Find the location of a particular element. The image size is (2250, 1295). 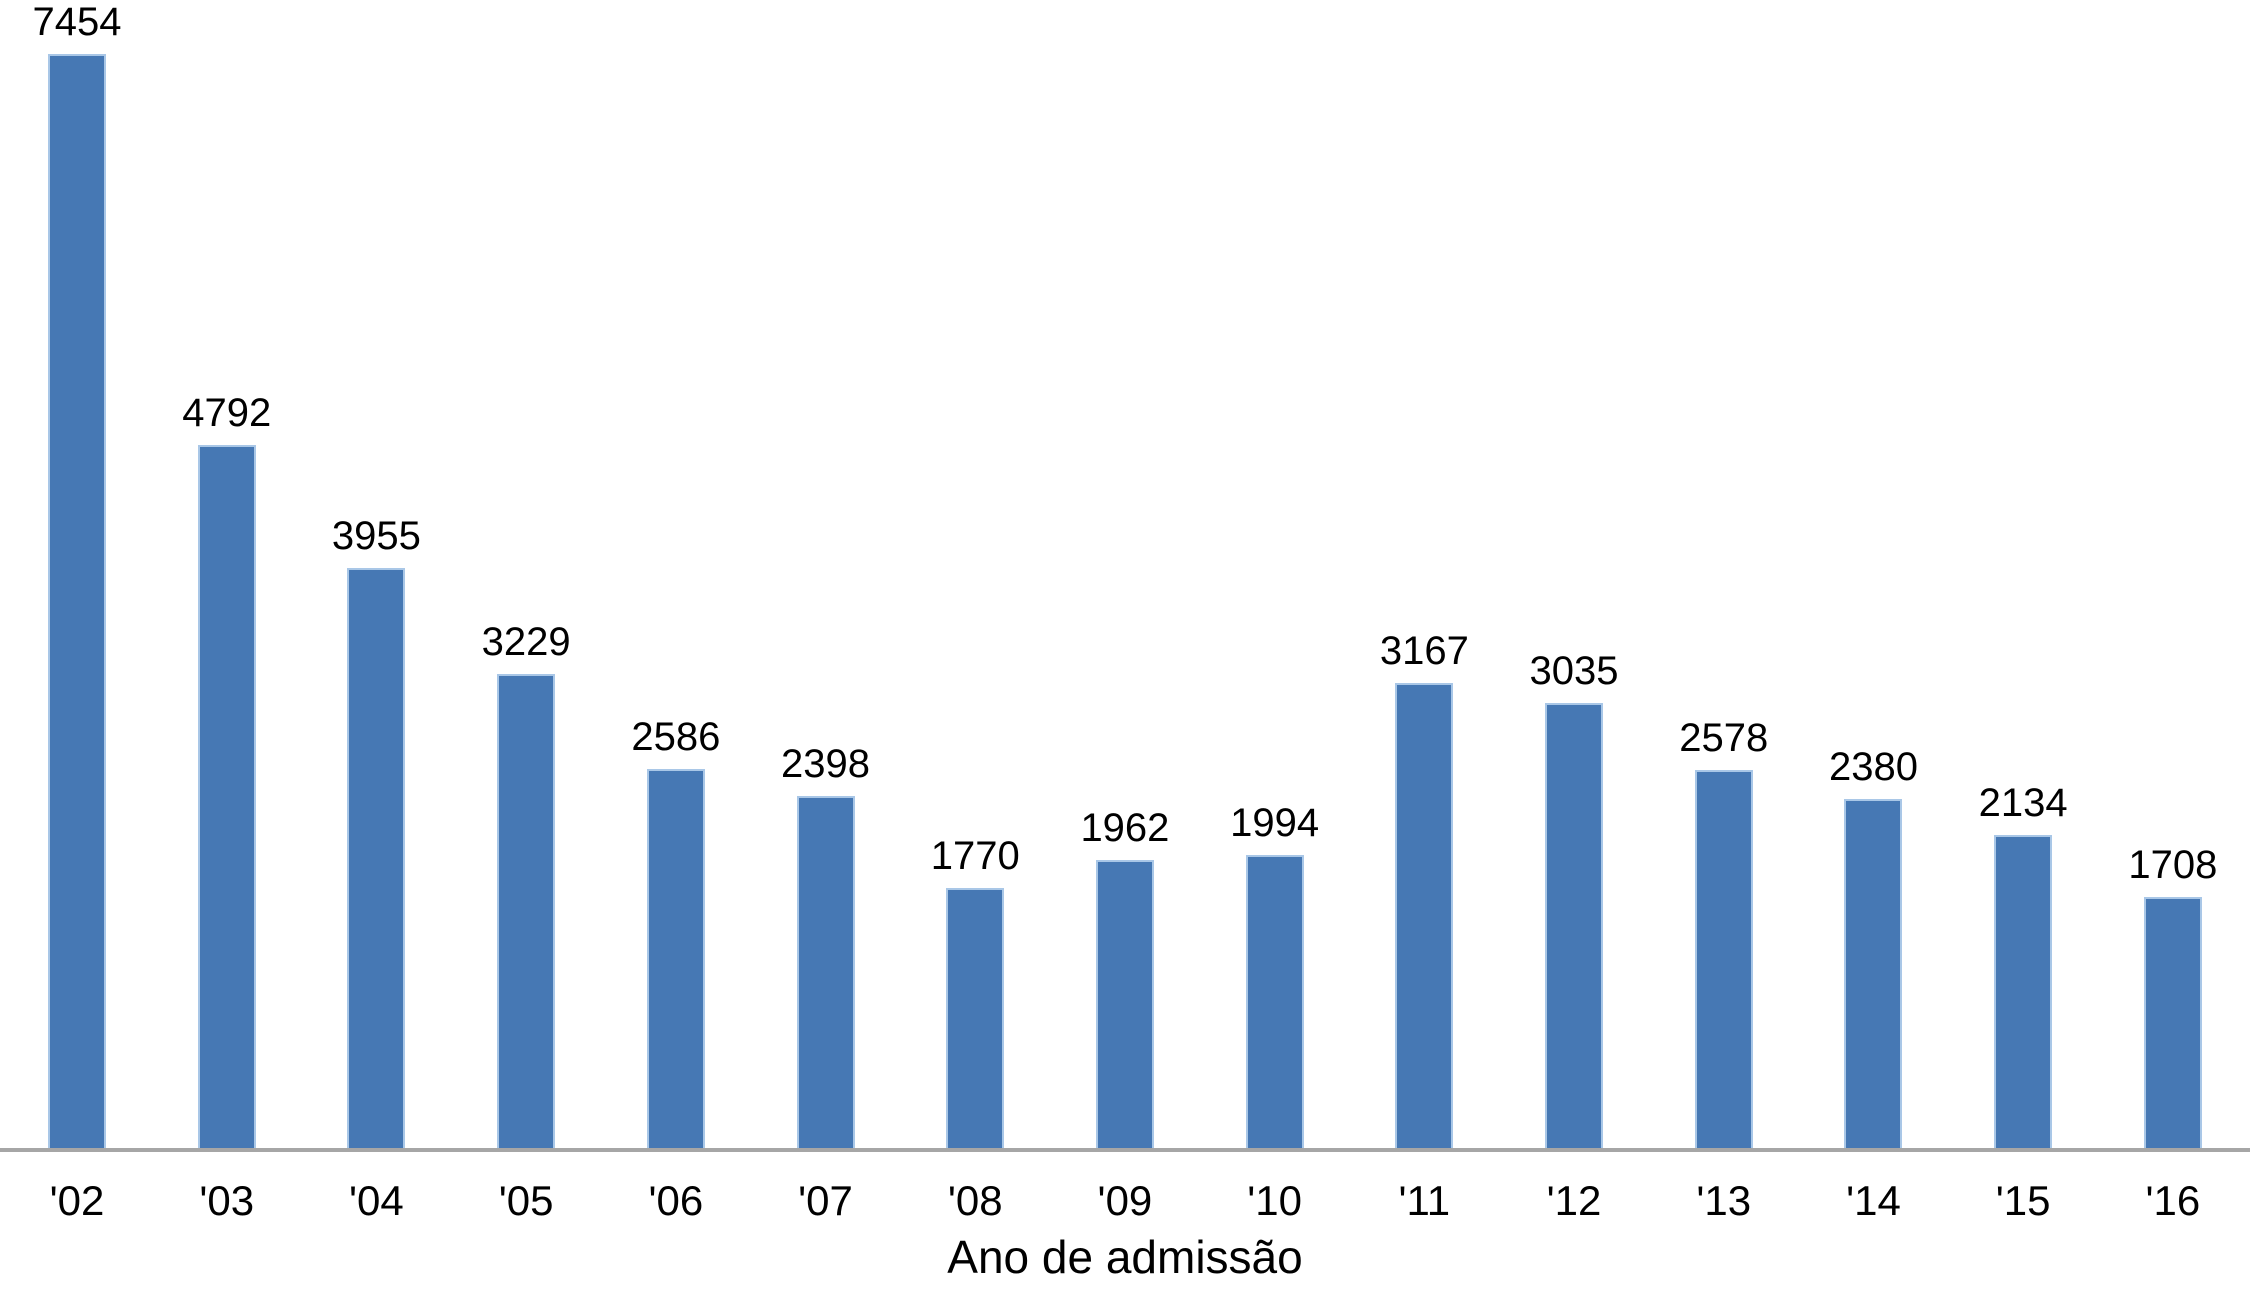

bar-column: 2578 is located at coordinates (1723, 932).